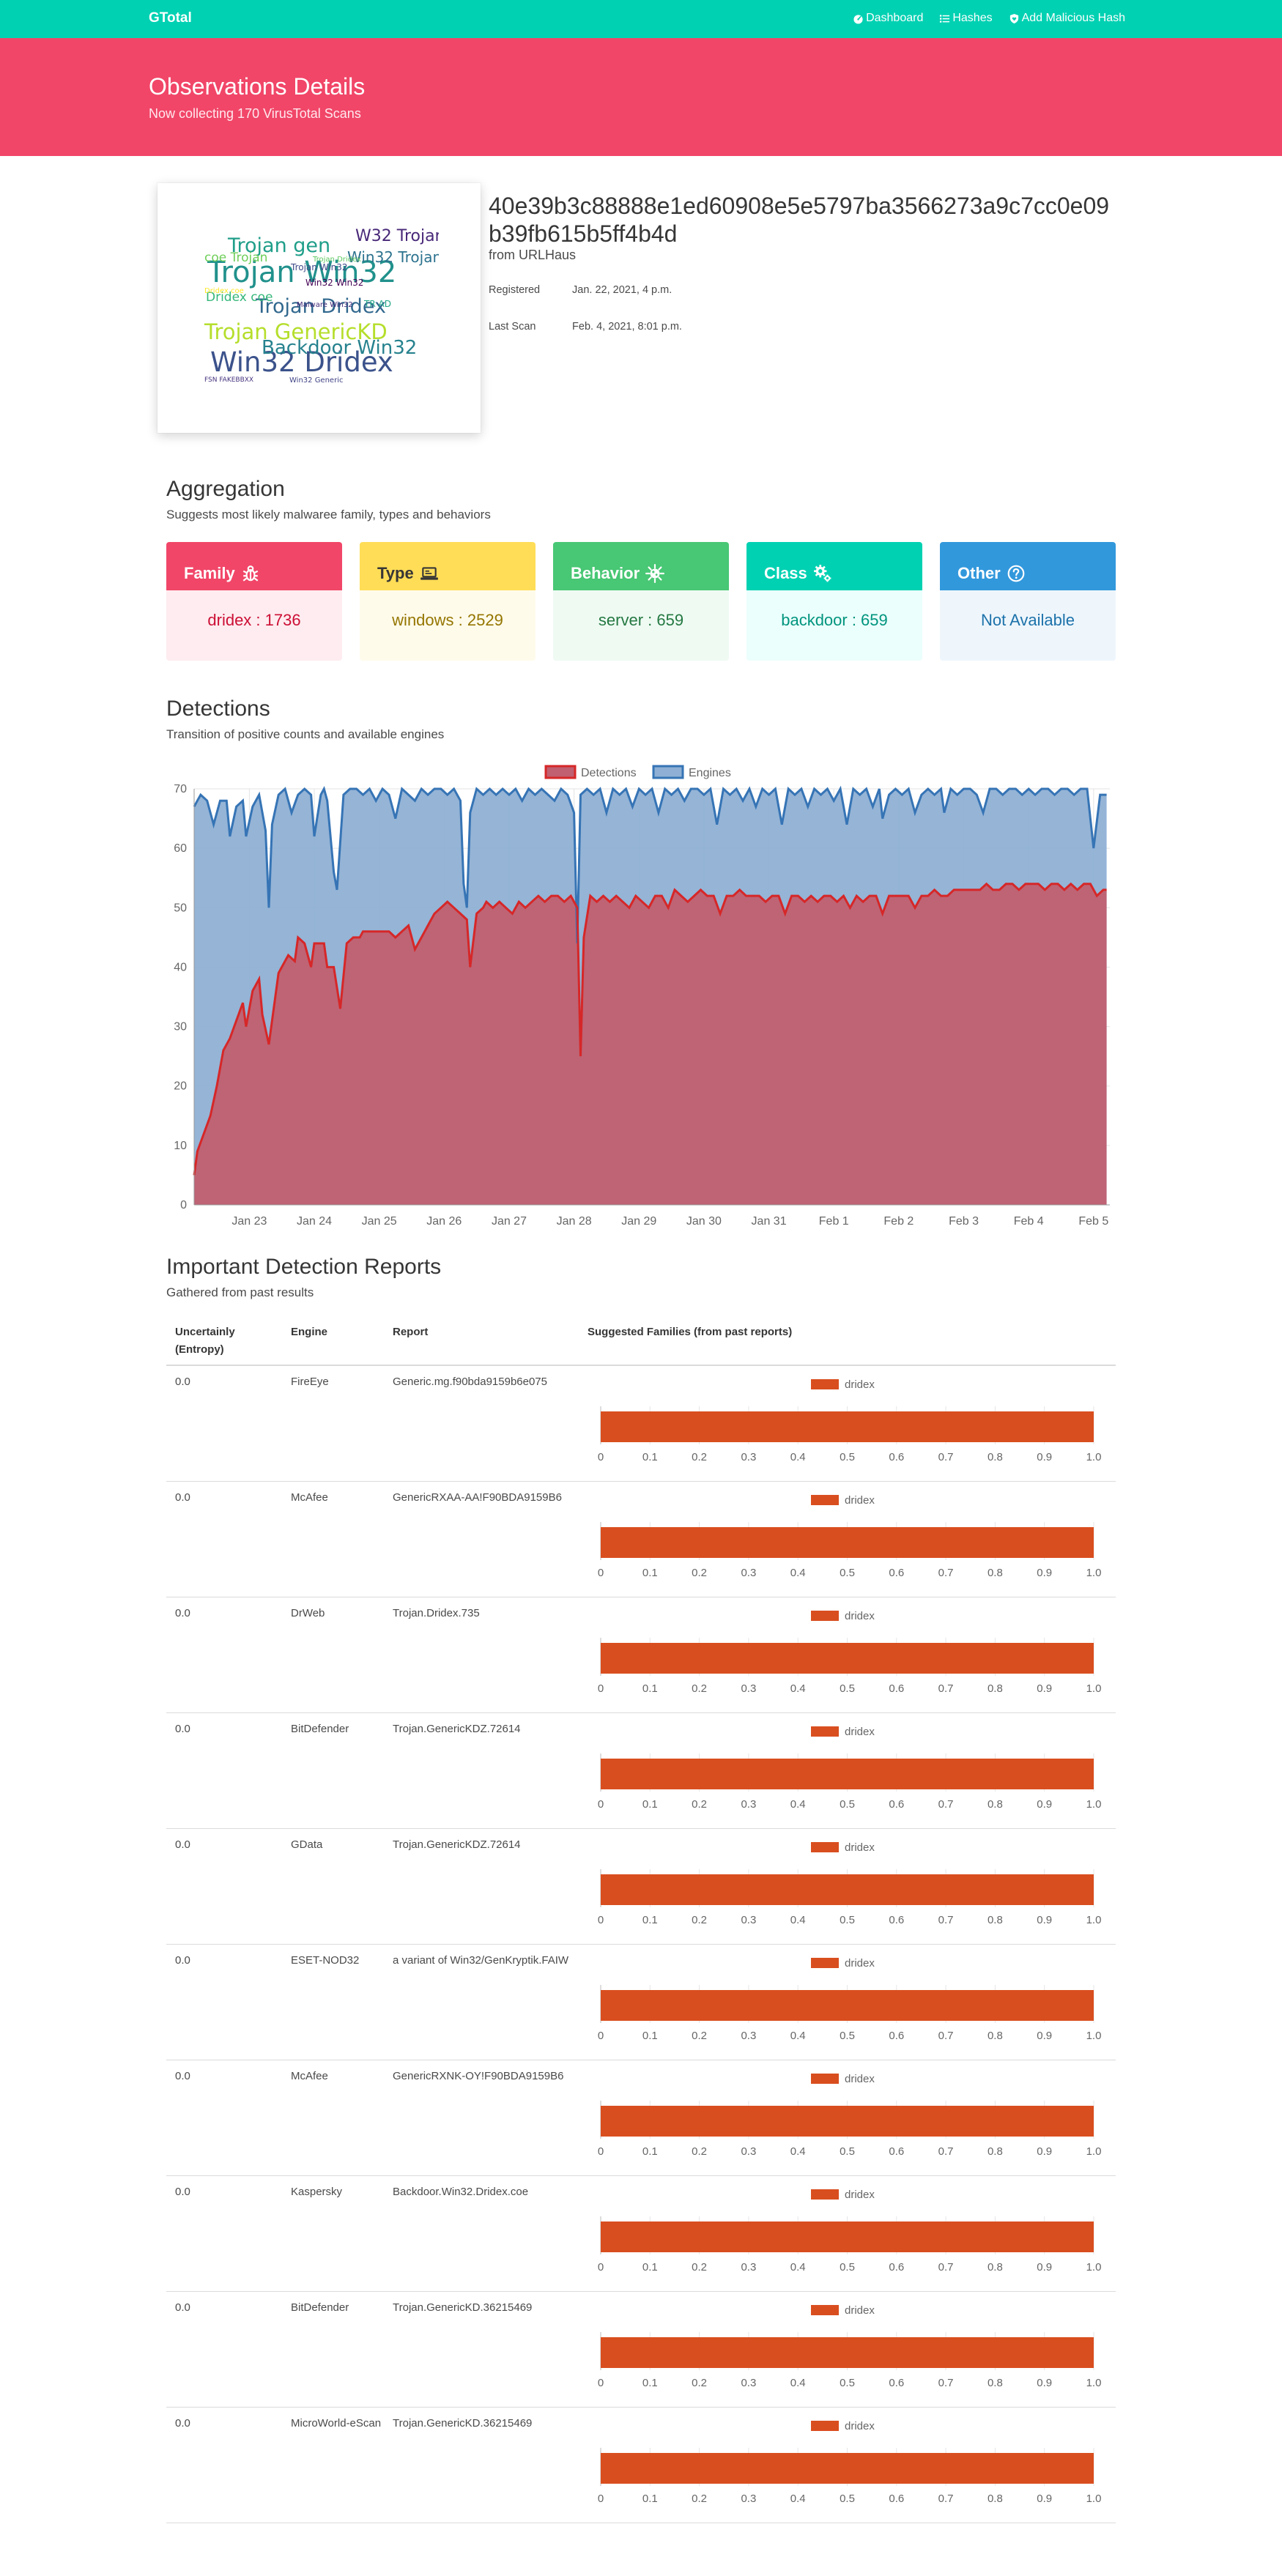 The image size is (1282, 2576). I want to click on header-engine: Engine, so click(309, 1332).